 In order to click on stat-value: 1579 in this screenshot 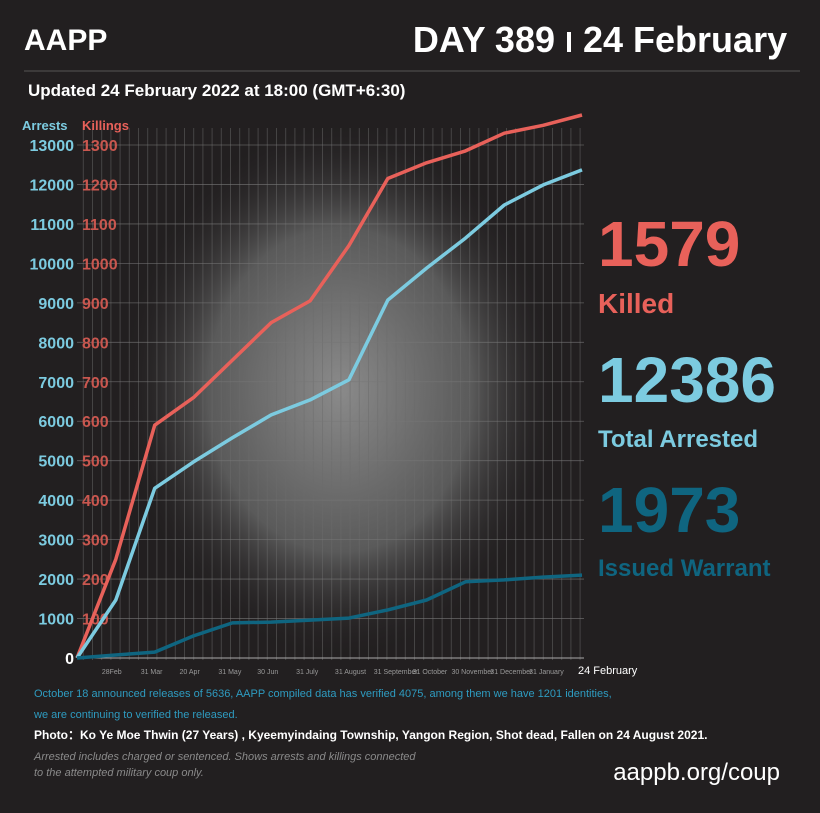, I will do `click(669, 244)`.